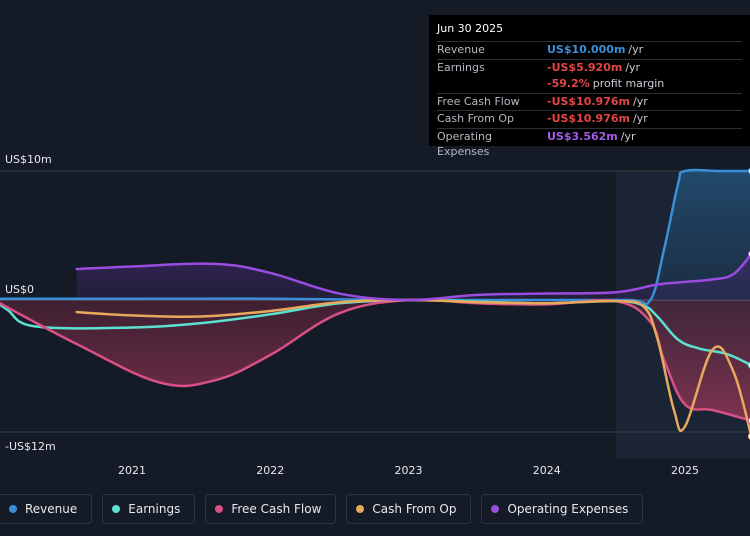 The height and width of the screenshot is (536, 750). I want to click on x-tick-2025: 2025, so click(685, 470).